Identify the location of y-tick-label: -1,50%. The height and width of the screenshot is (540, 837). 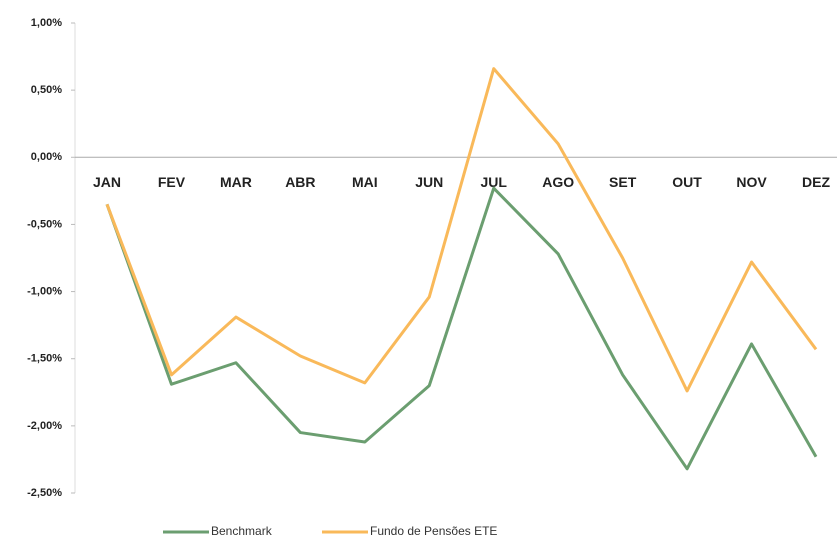
(44, 359).